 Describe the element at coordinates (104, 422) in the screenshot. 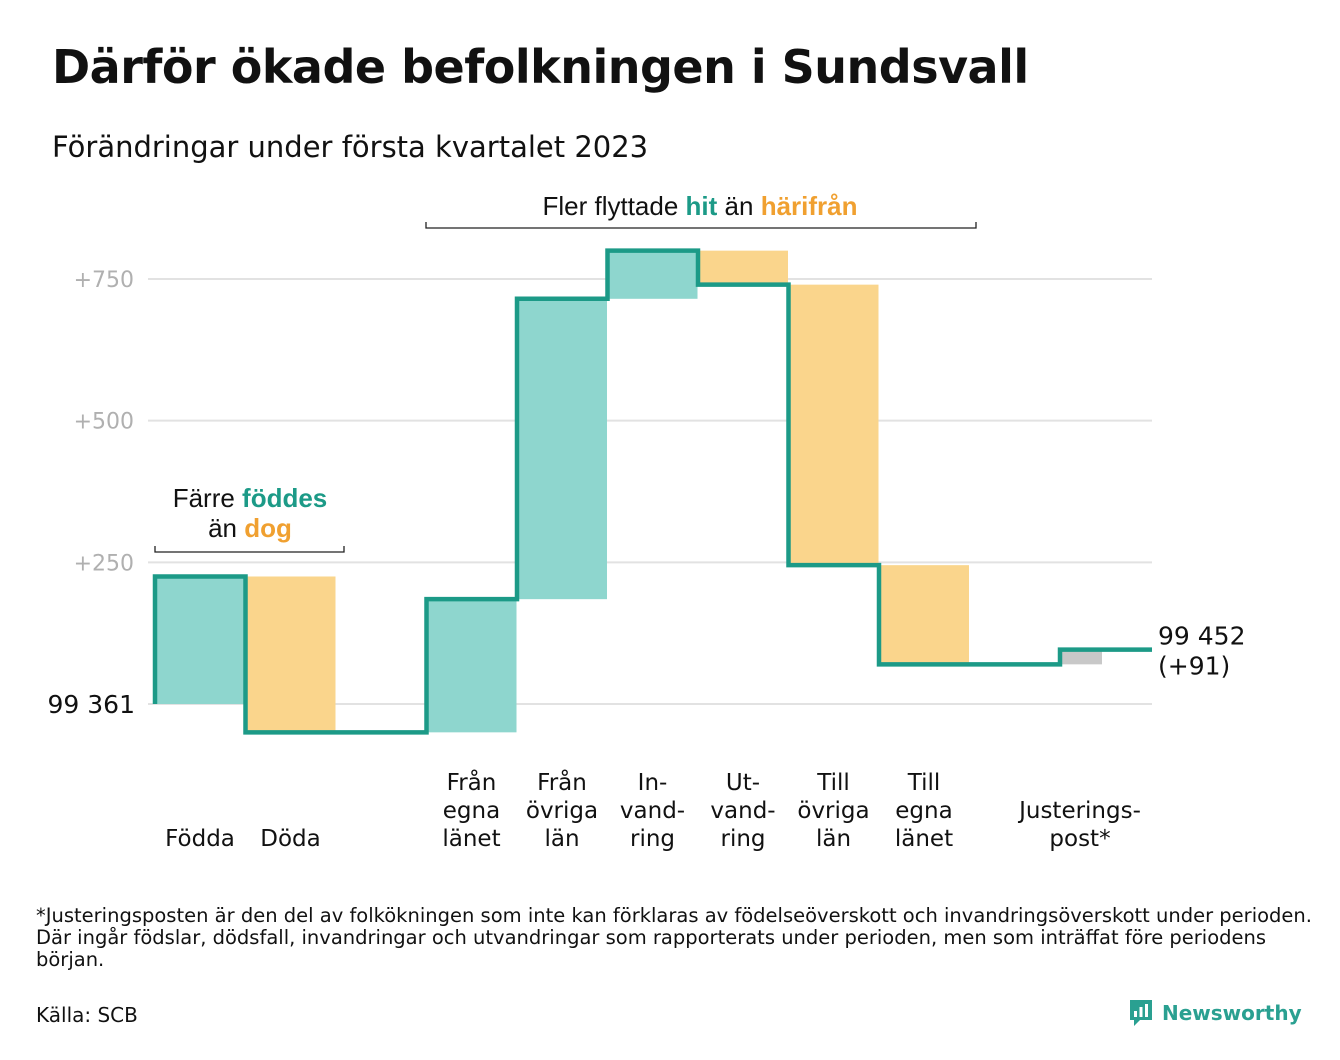

I see `y-tick-label: +500` at that location.